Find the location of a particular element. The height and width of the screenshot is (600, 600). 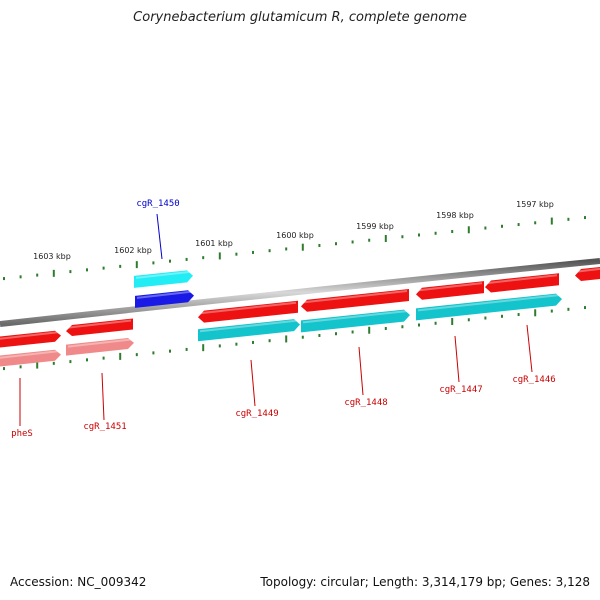

gene-arrow-cgr1448 is located at coordinates (355, 300).